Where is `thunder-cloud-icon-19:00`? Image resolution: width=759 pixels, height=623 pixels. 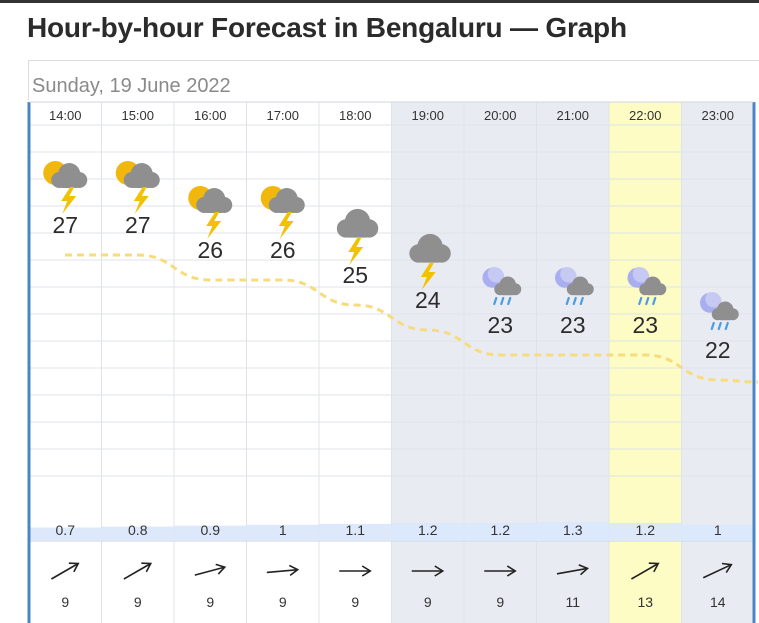
thunder-cloud-icon-19:00 is located at coordinates (430, 261).